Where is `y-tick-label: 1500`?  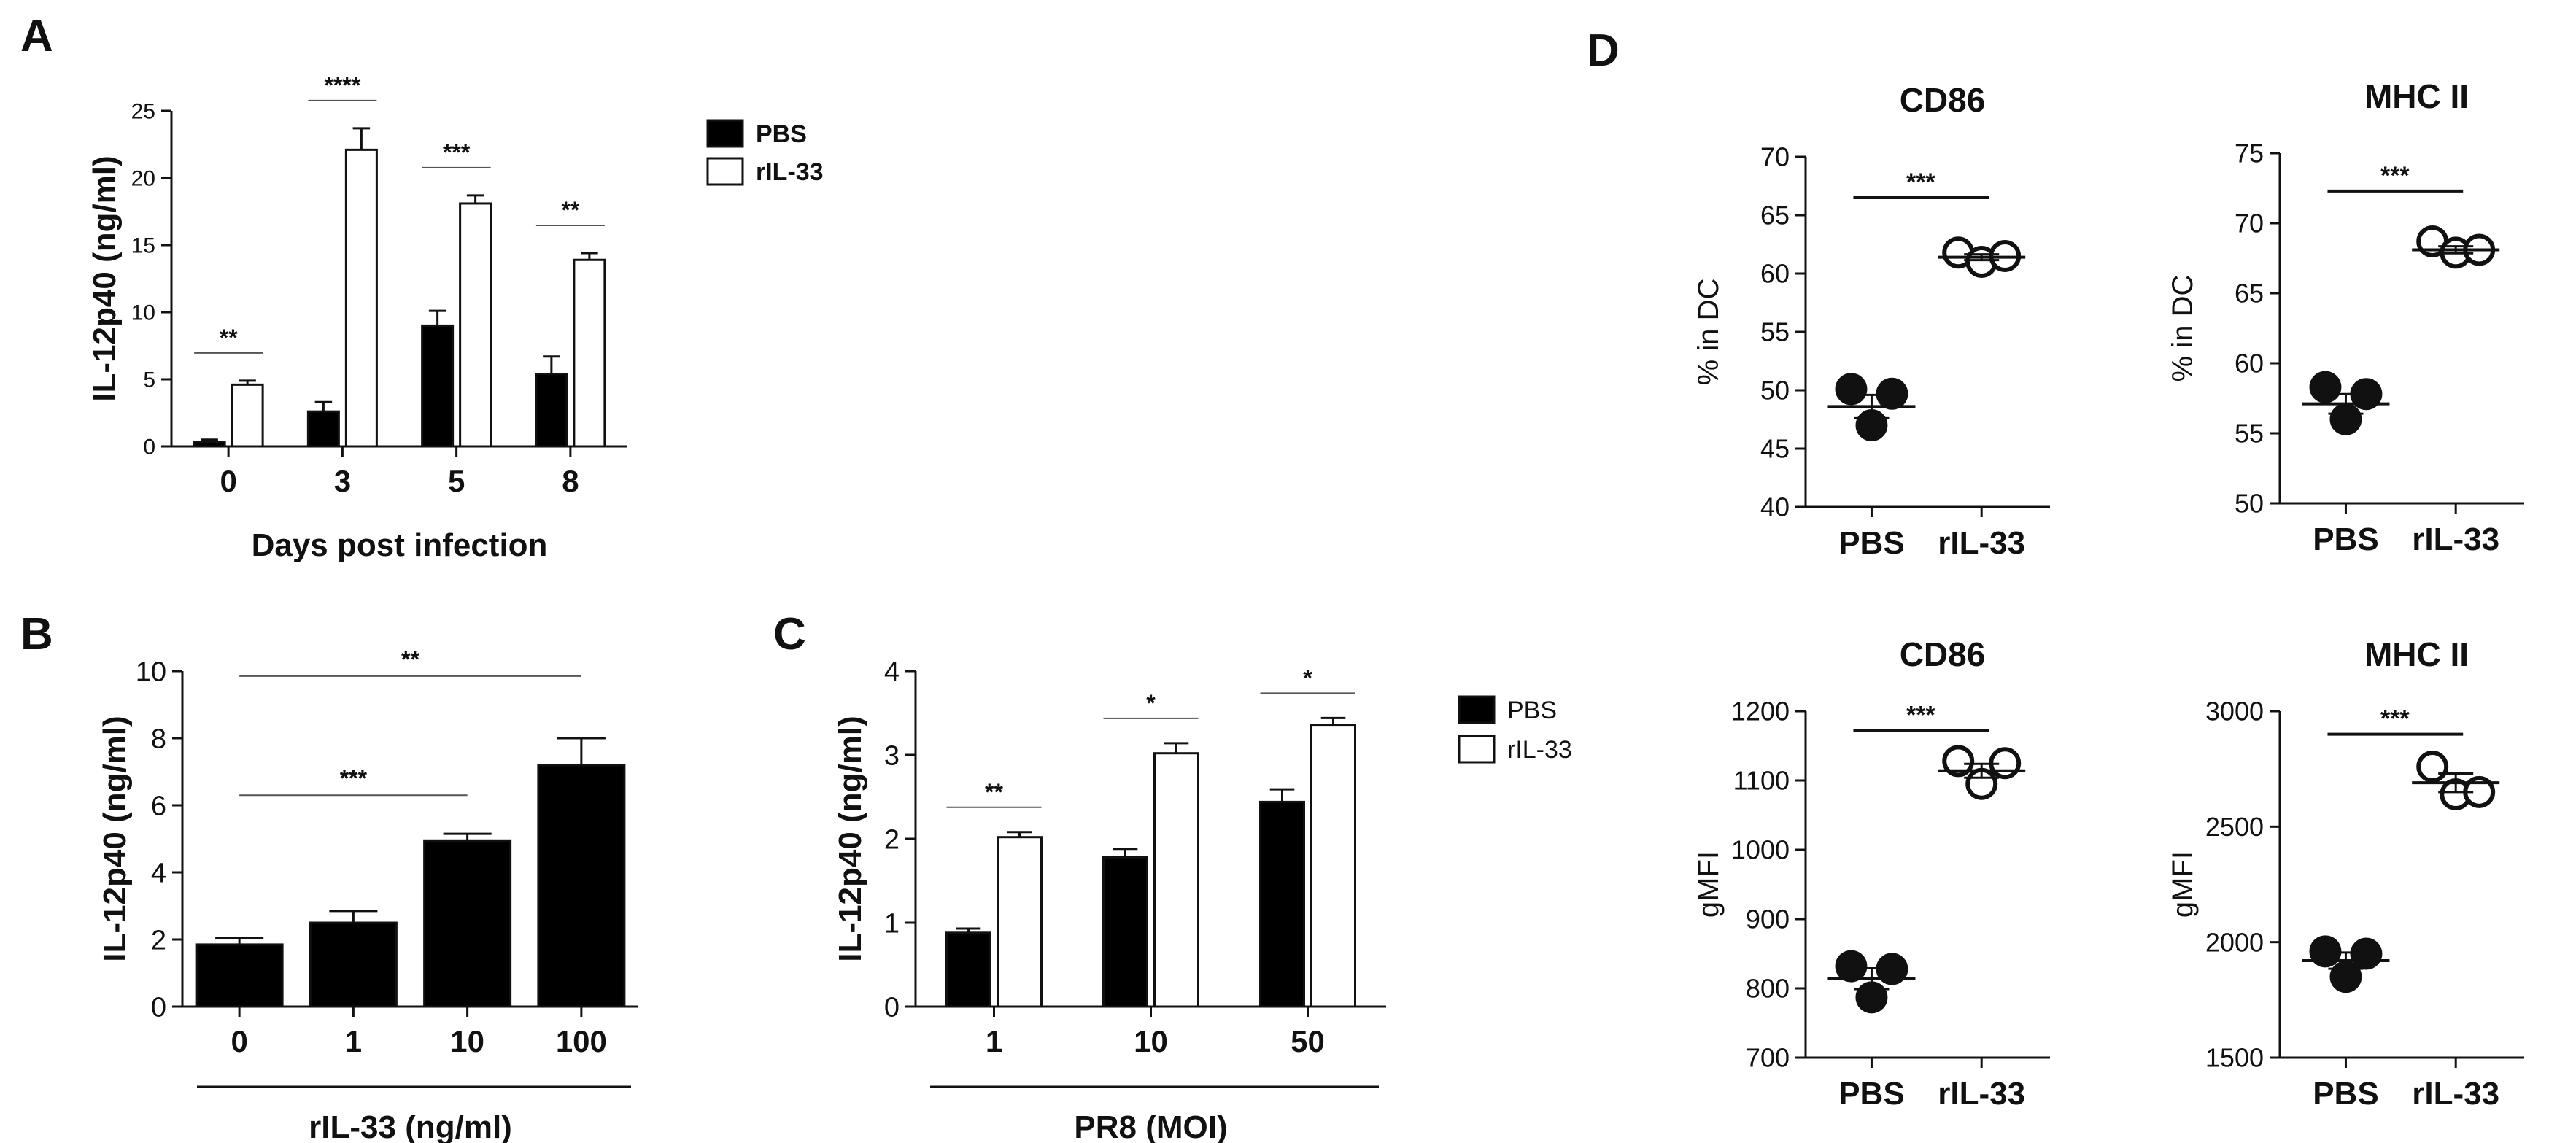 y-tick-label: 1500 is located at coordinates (2234, 1058).